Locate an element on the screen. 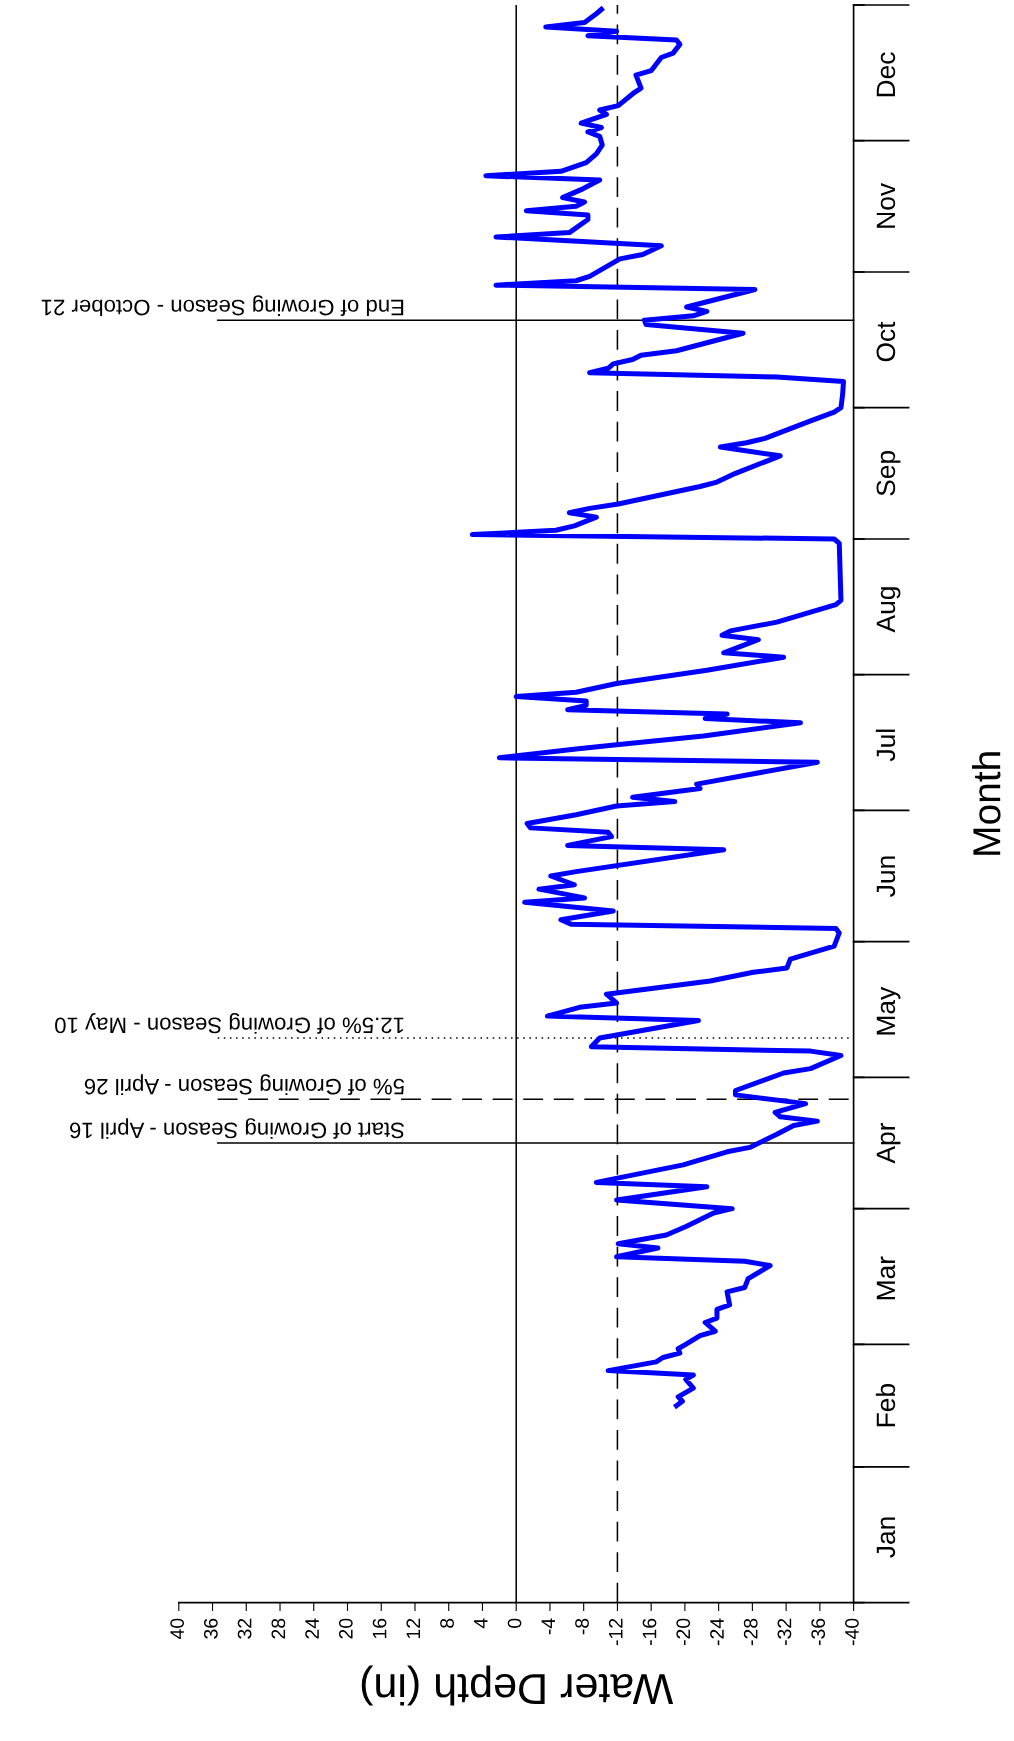 This screenshot has height=1741, width=1014. x-tick-label: 24 is located at coordinates (312, 1628).